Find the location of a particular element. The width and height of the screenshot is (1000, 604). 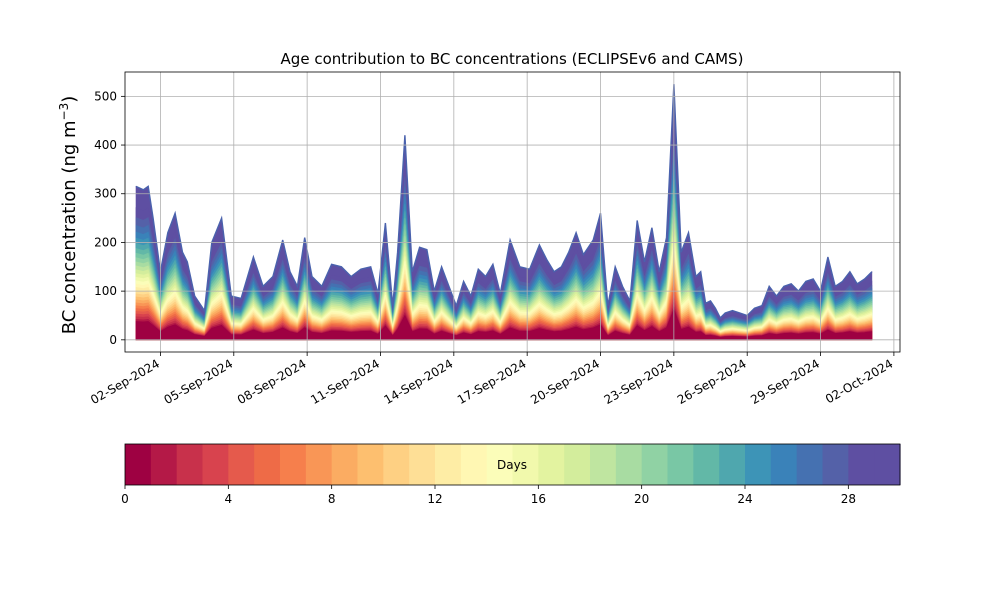

x-tick-label: 08-Sep-2024 is located at coordinates (272, 381).